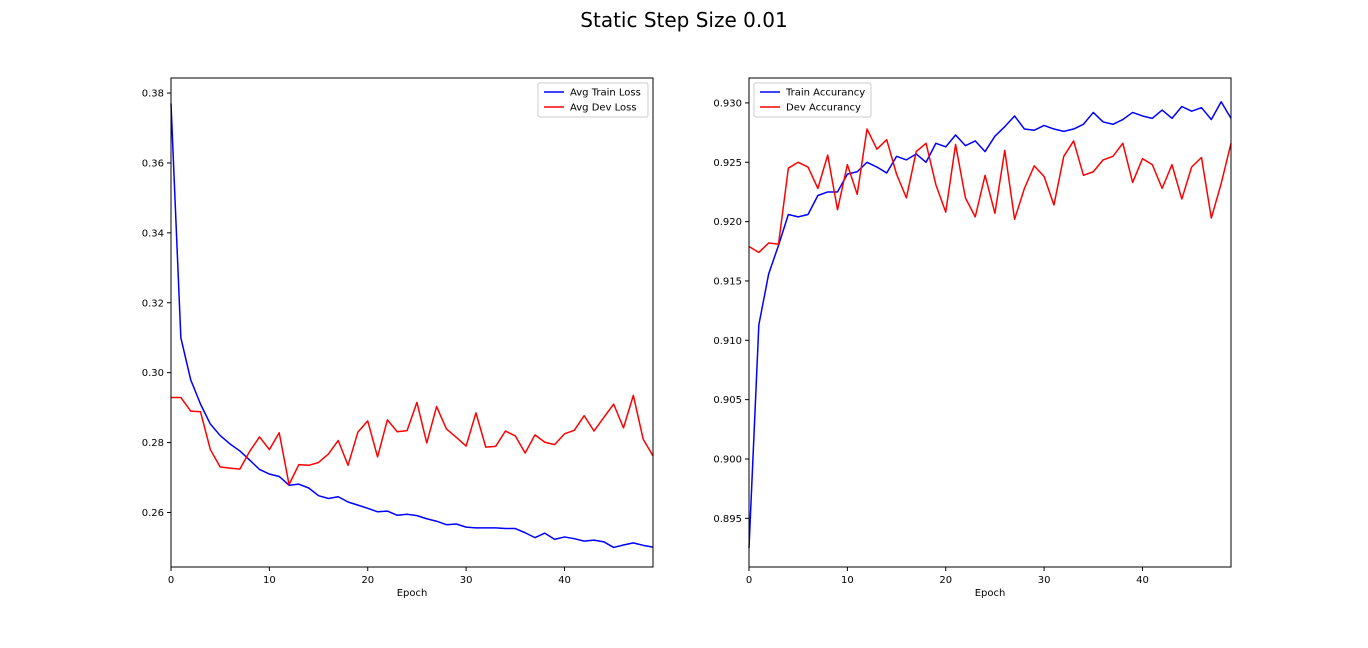  What do you see at coordinates (727, 519) in the screenshot?
I see `y-tick-label: 0.895` at bounding box center [727, 519].